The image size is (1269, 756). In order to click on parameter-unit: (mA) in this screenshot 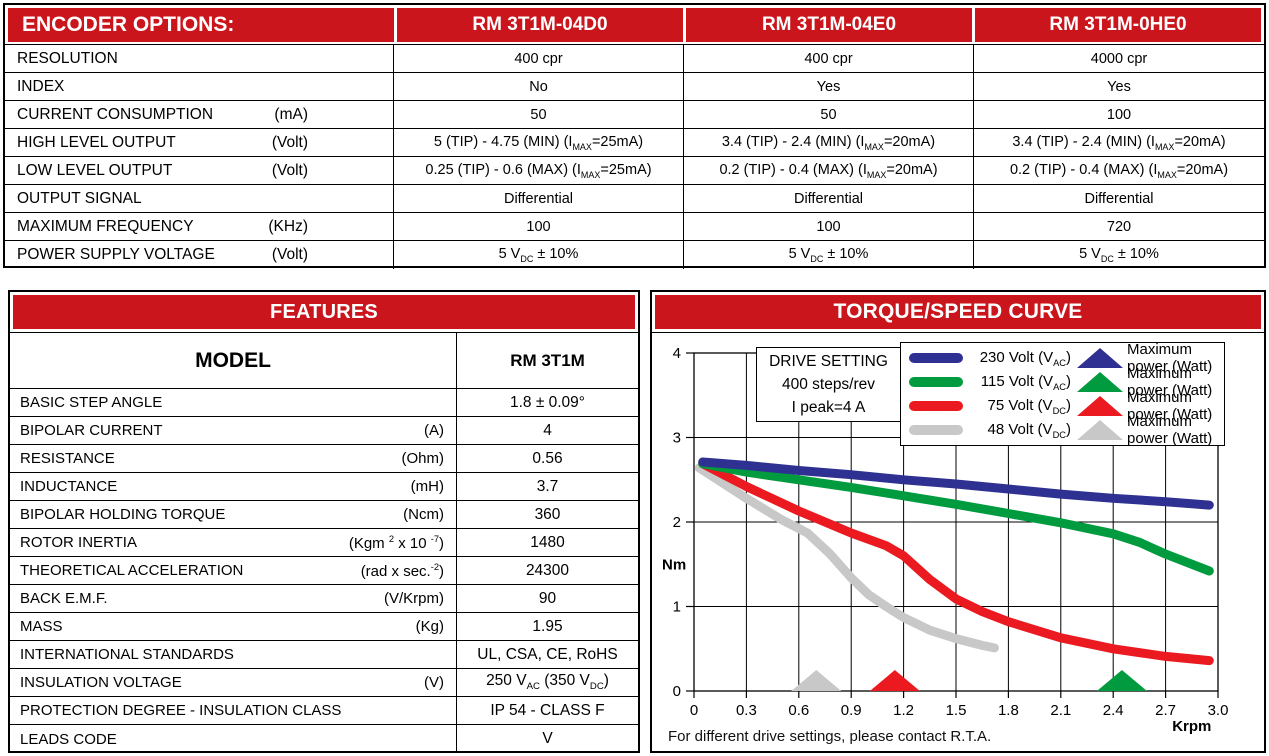, I will do `click(291, 114)`.